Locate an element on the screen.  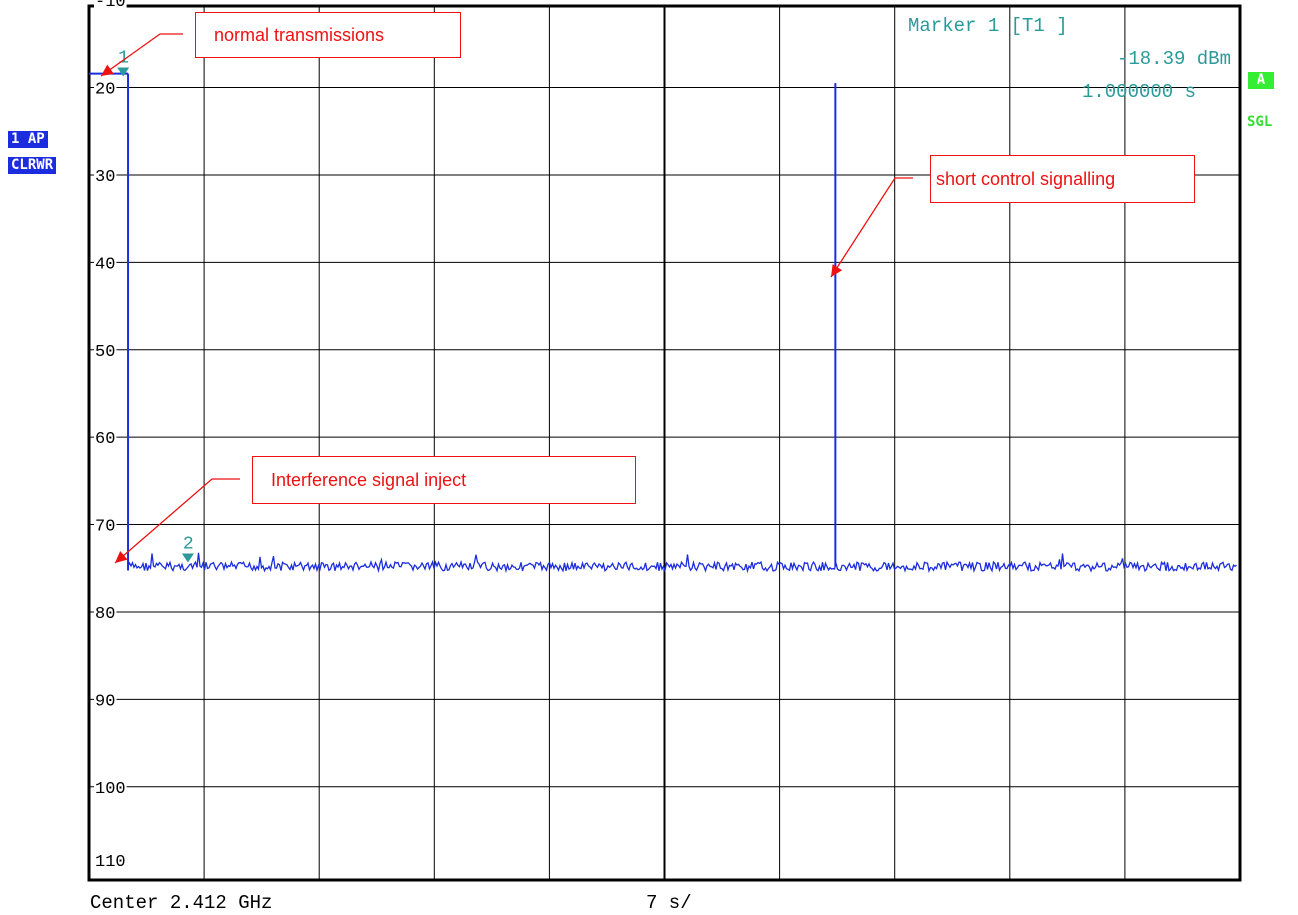
y-axis-ticks: -10 20 30 40 50 60 70 80 90 100 110 is located at coordinates (110, 436).